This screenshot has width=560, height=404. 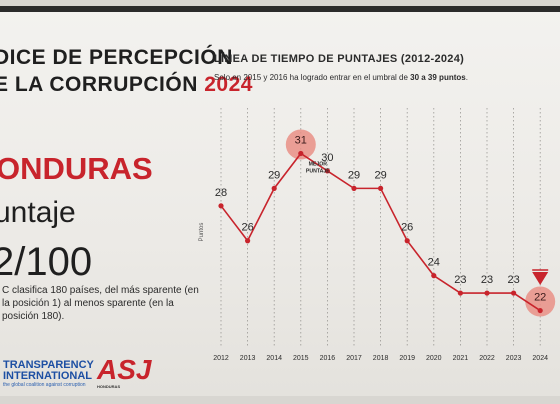 What do you see at coordinates (460, 280) in the screenshot?
I see `data-label-2021: 23` at bounding box center [460, 280].